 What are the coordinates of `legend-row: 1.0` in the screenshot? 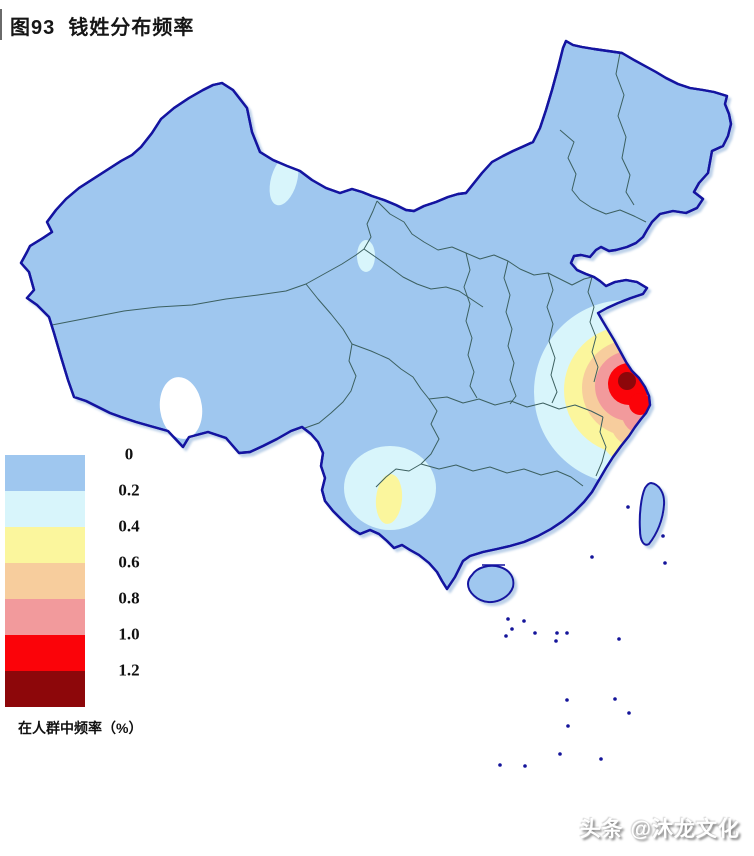 It's located at (100, 648).